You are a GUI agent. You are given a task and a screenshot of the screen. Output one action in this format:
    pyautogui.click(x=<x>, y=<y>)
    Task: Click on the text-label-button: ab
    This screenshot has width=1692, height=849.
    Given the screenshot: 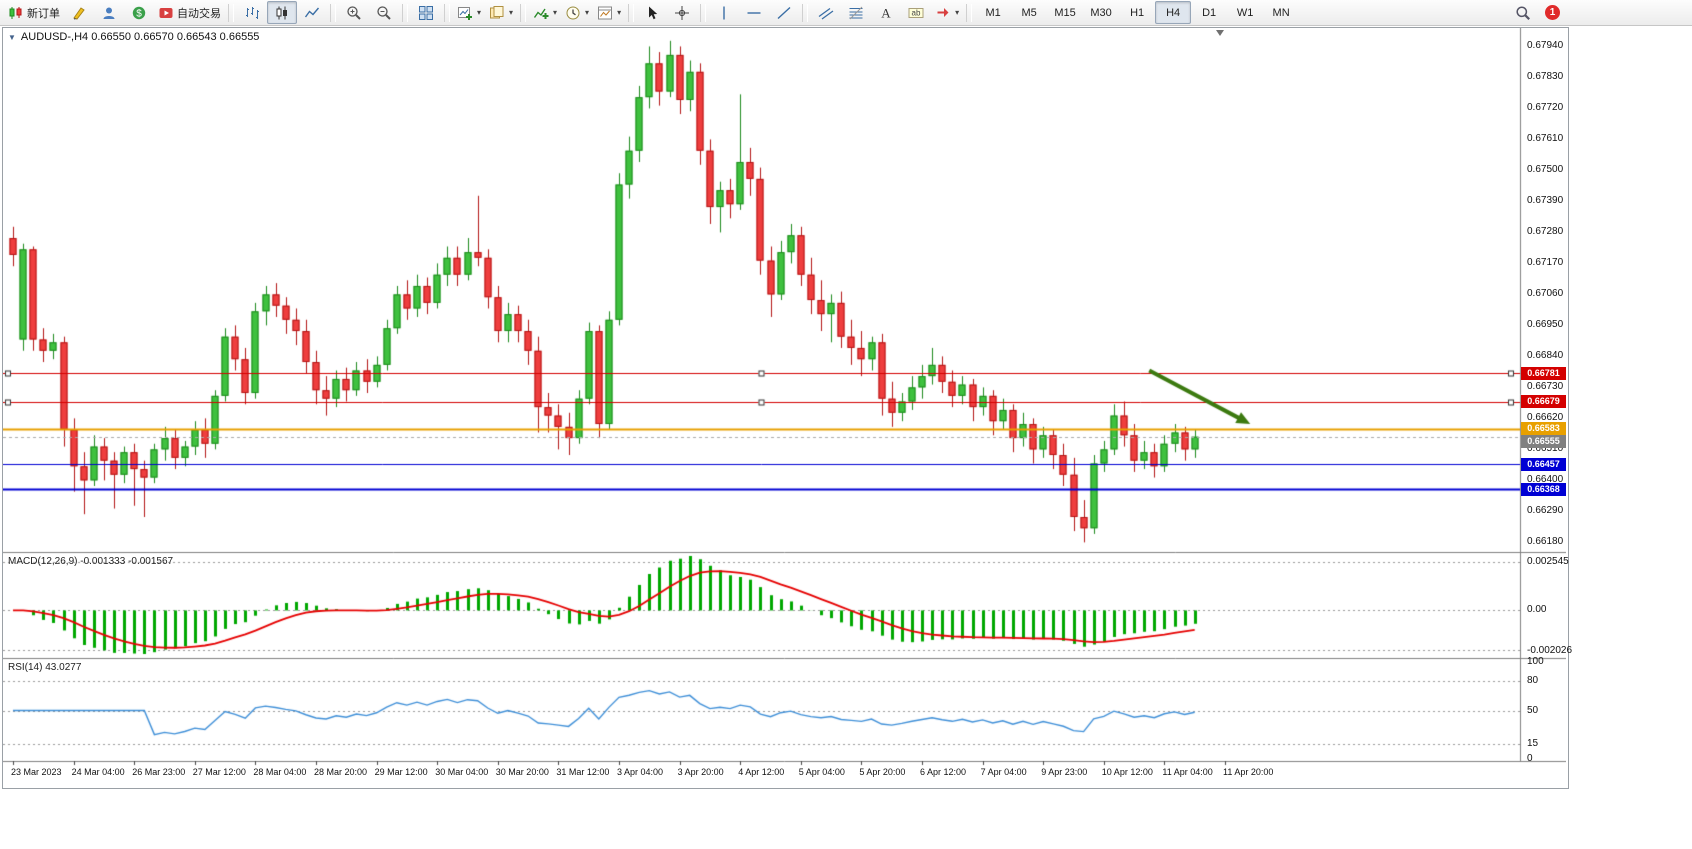 What is the action you would take?
    pyautogui.click(x=916, y=12)
    